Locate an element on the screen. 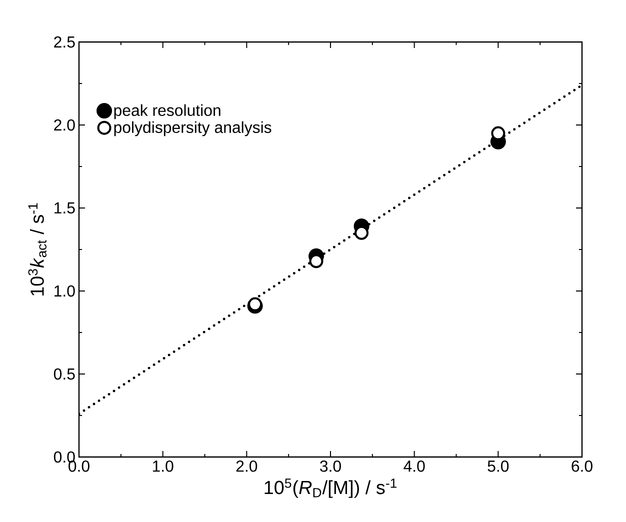  y-tick-label: 0.5 is located at coordinates (64, 374).